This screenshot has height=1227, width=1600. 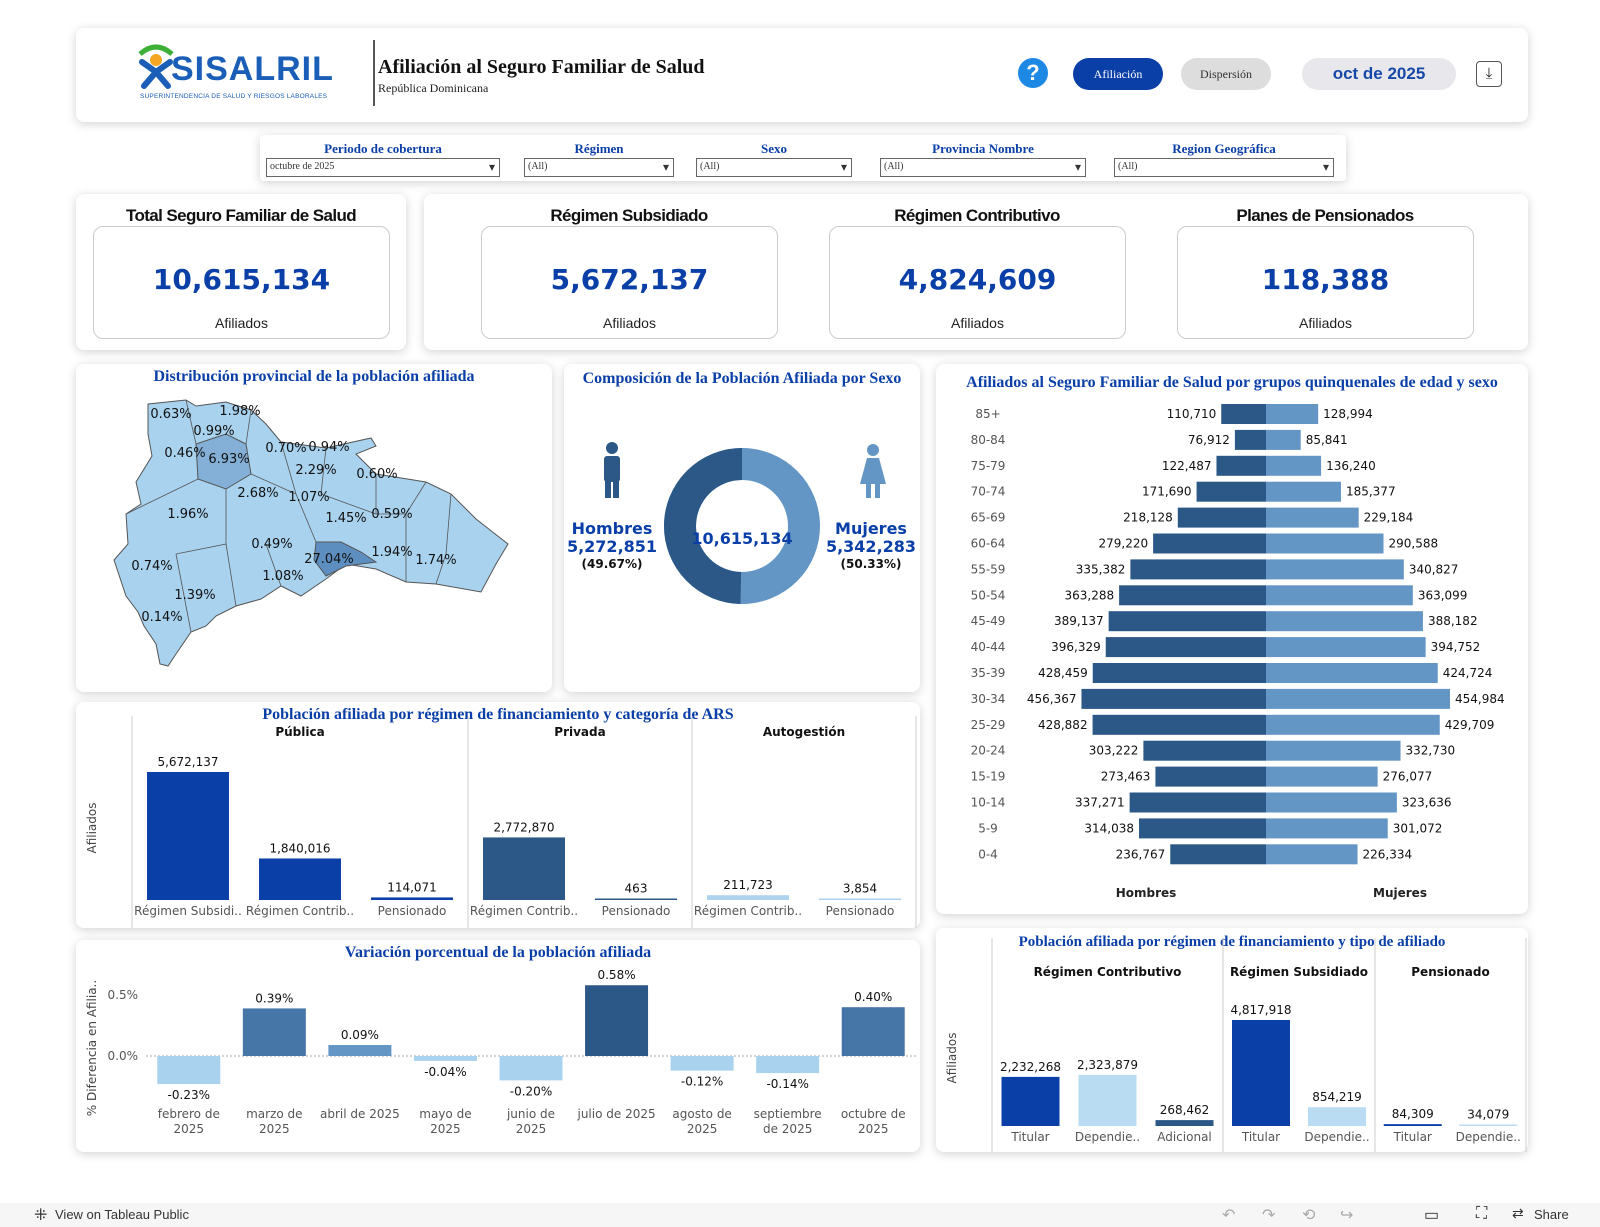 I want to click on filter-label: Region Geográfica, so click(x=1224, y=148).